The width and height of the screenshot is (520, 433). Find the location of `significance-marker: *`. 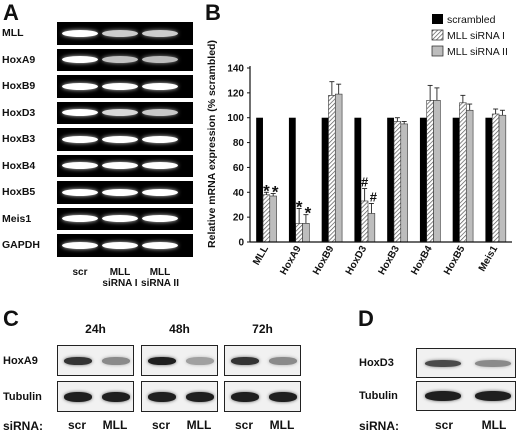

significance-marker: * is located at coordinates (299, 206).